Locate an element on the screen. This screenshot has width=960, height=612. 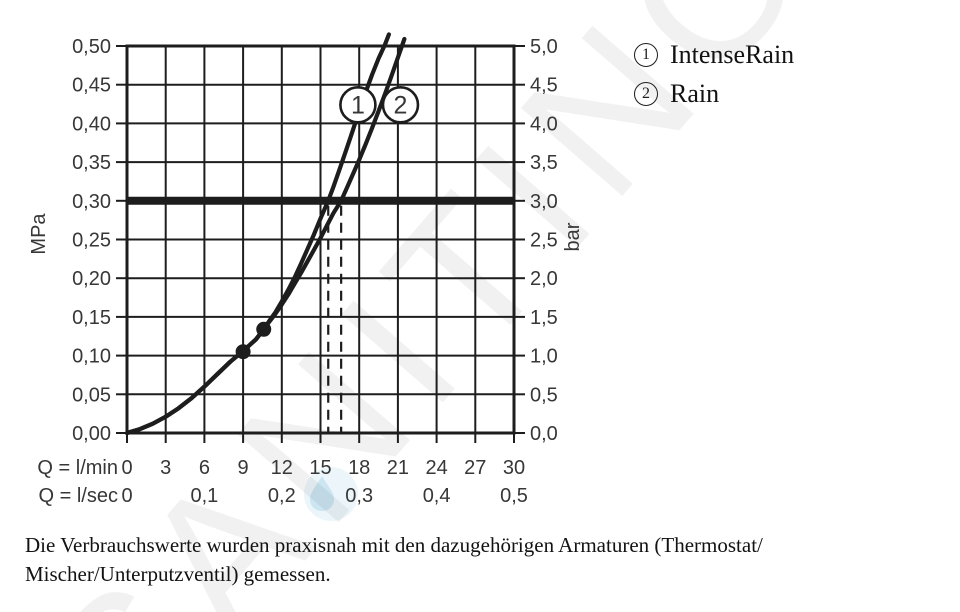
y-right-tick-label: 0,5 is located at coordinates (544, 395).